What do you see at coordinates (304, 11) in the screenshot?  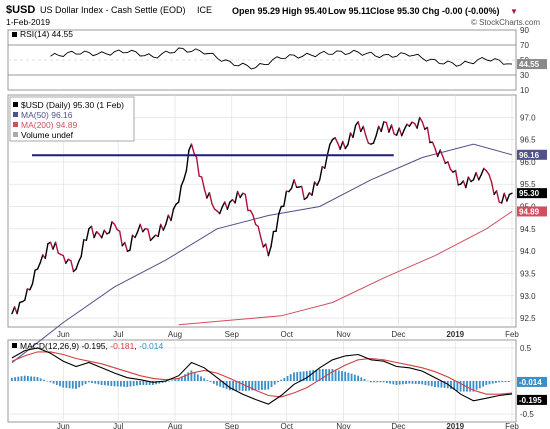 I see `quote-high: High 95.40` at bounding box center [304, 11].